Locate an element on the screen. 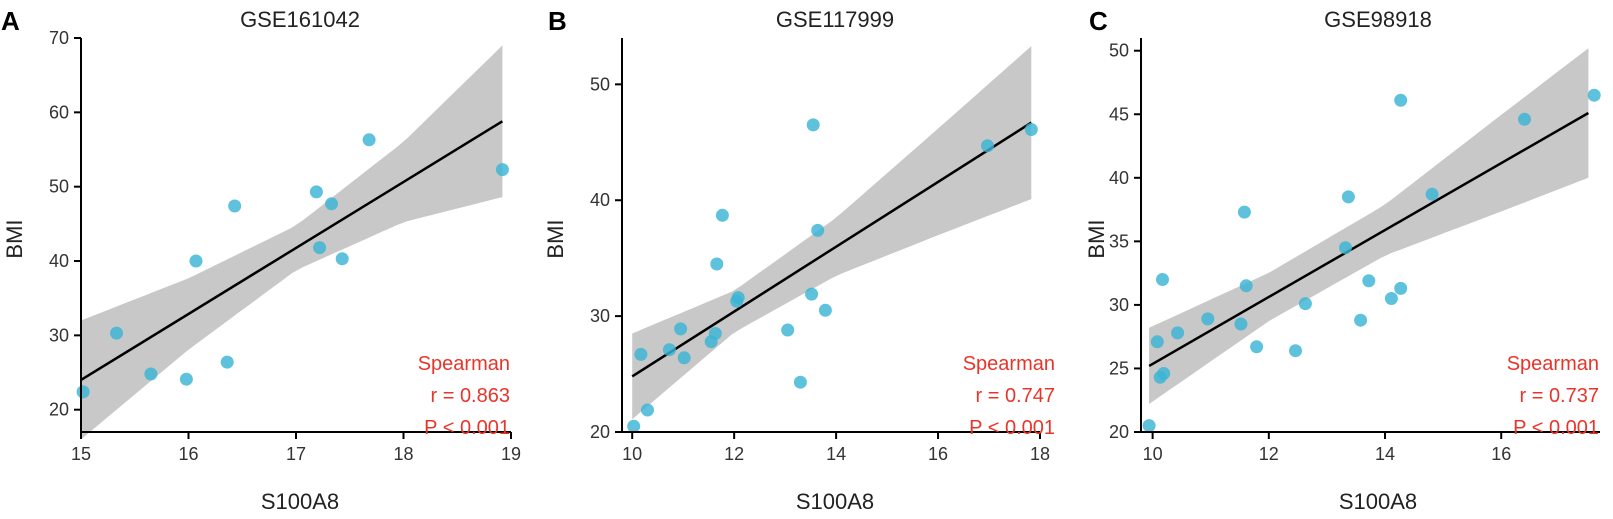 Image resolution: width=1613 pixels, height=519 pixels. stat-p-a: P < 0.001 is located at coordinates (467, 428).